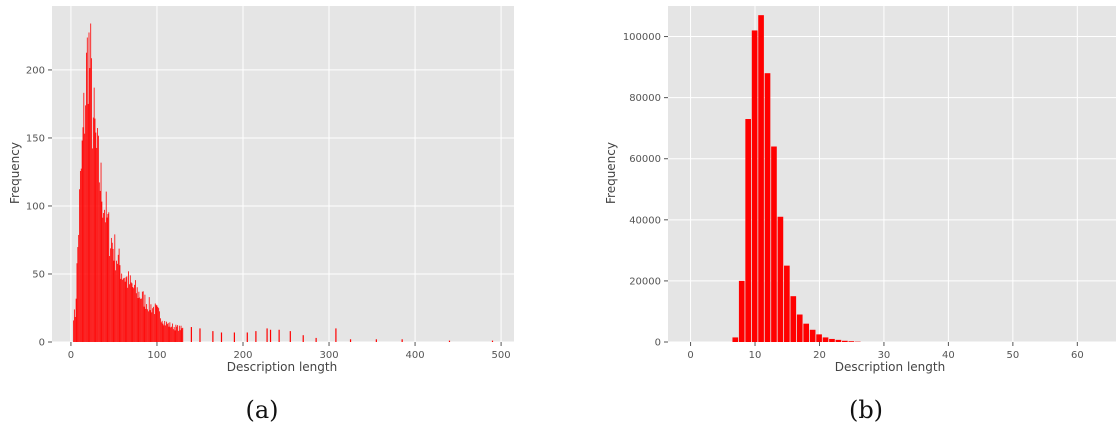 The width and height of the screenshot is (1117, 423). I want to click on x-axis-label-a: Description length, so click(282, 367).